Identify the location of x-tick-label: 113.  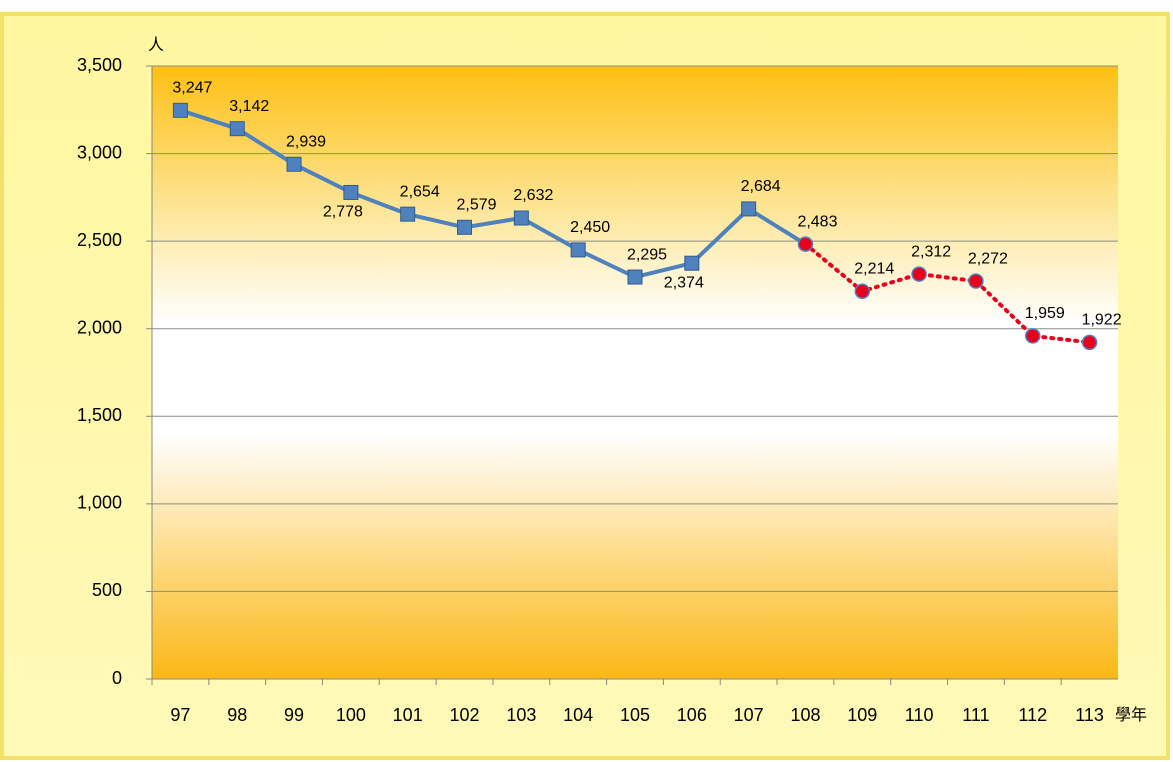
(1089, 715).